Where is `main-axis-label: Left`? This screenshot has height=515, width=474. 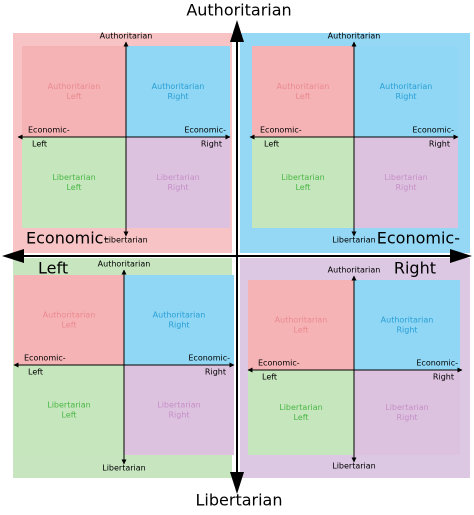
main-axis-label: Left is located at coordinates (53, 268).